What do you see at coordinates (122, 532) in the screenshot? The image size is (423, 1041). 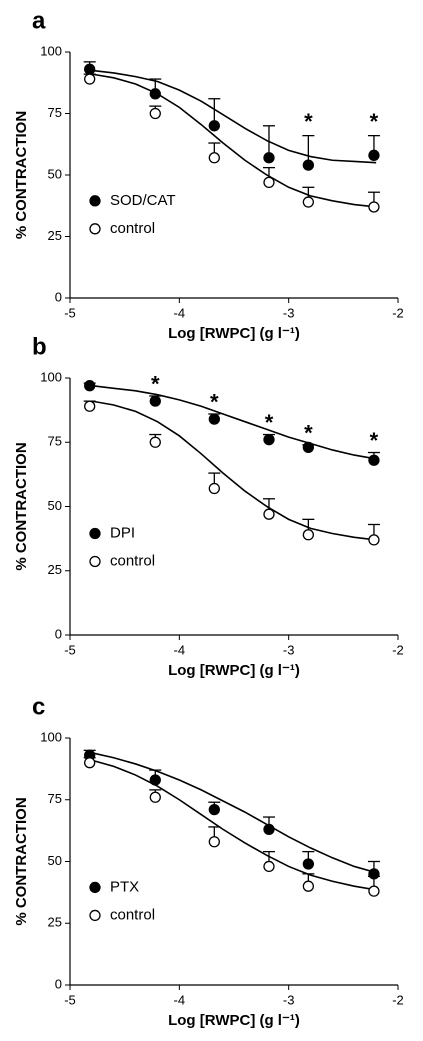 I see `legend-label: DPI` at bounding box center [122, 532].